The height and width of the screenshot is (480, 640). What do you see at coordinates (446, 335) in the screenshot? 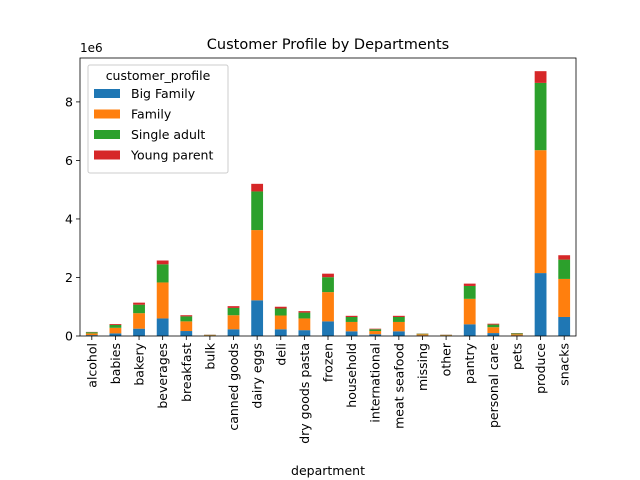
I see `bar-family-other` at bounding box center [446, 335].